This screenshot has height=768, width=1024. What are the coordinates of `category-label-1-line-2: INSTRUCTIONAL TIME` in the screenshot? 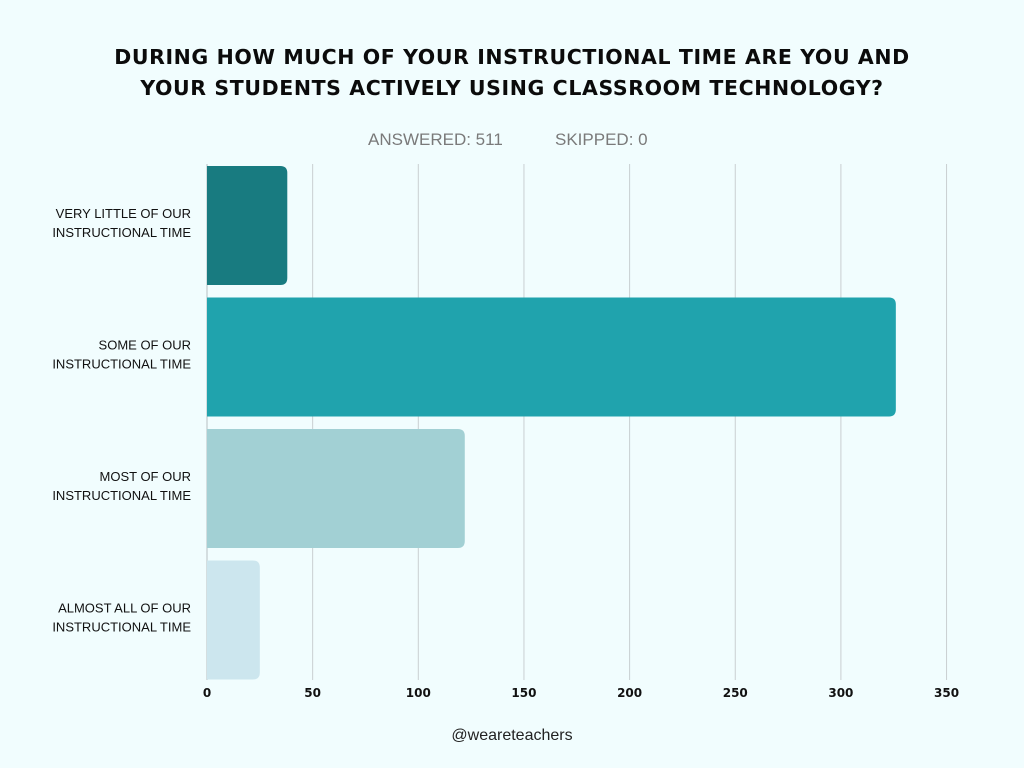 It's located at (121, 232).